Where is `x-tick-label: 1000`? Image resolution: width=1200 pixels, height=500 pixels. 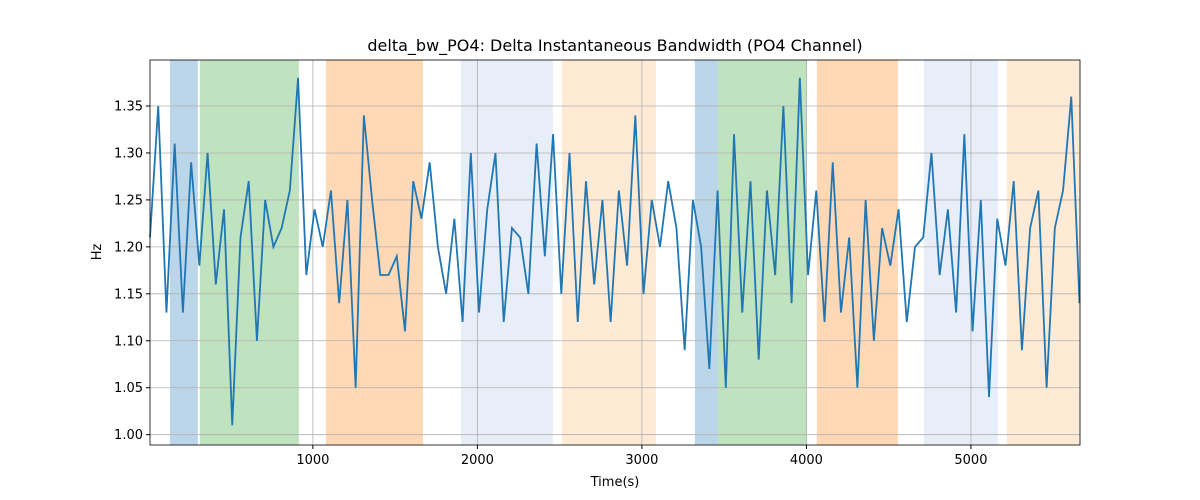
x-tick-label: 1000 is located at coordinates (312, 460).